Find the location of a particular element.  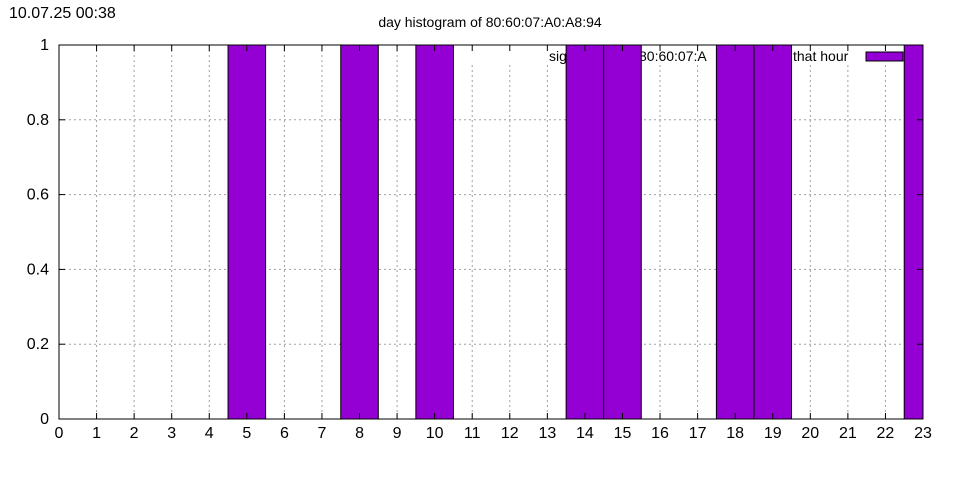

timestamp: 10.07.25 00:38 is located at coordinates (62, 13).